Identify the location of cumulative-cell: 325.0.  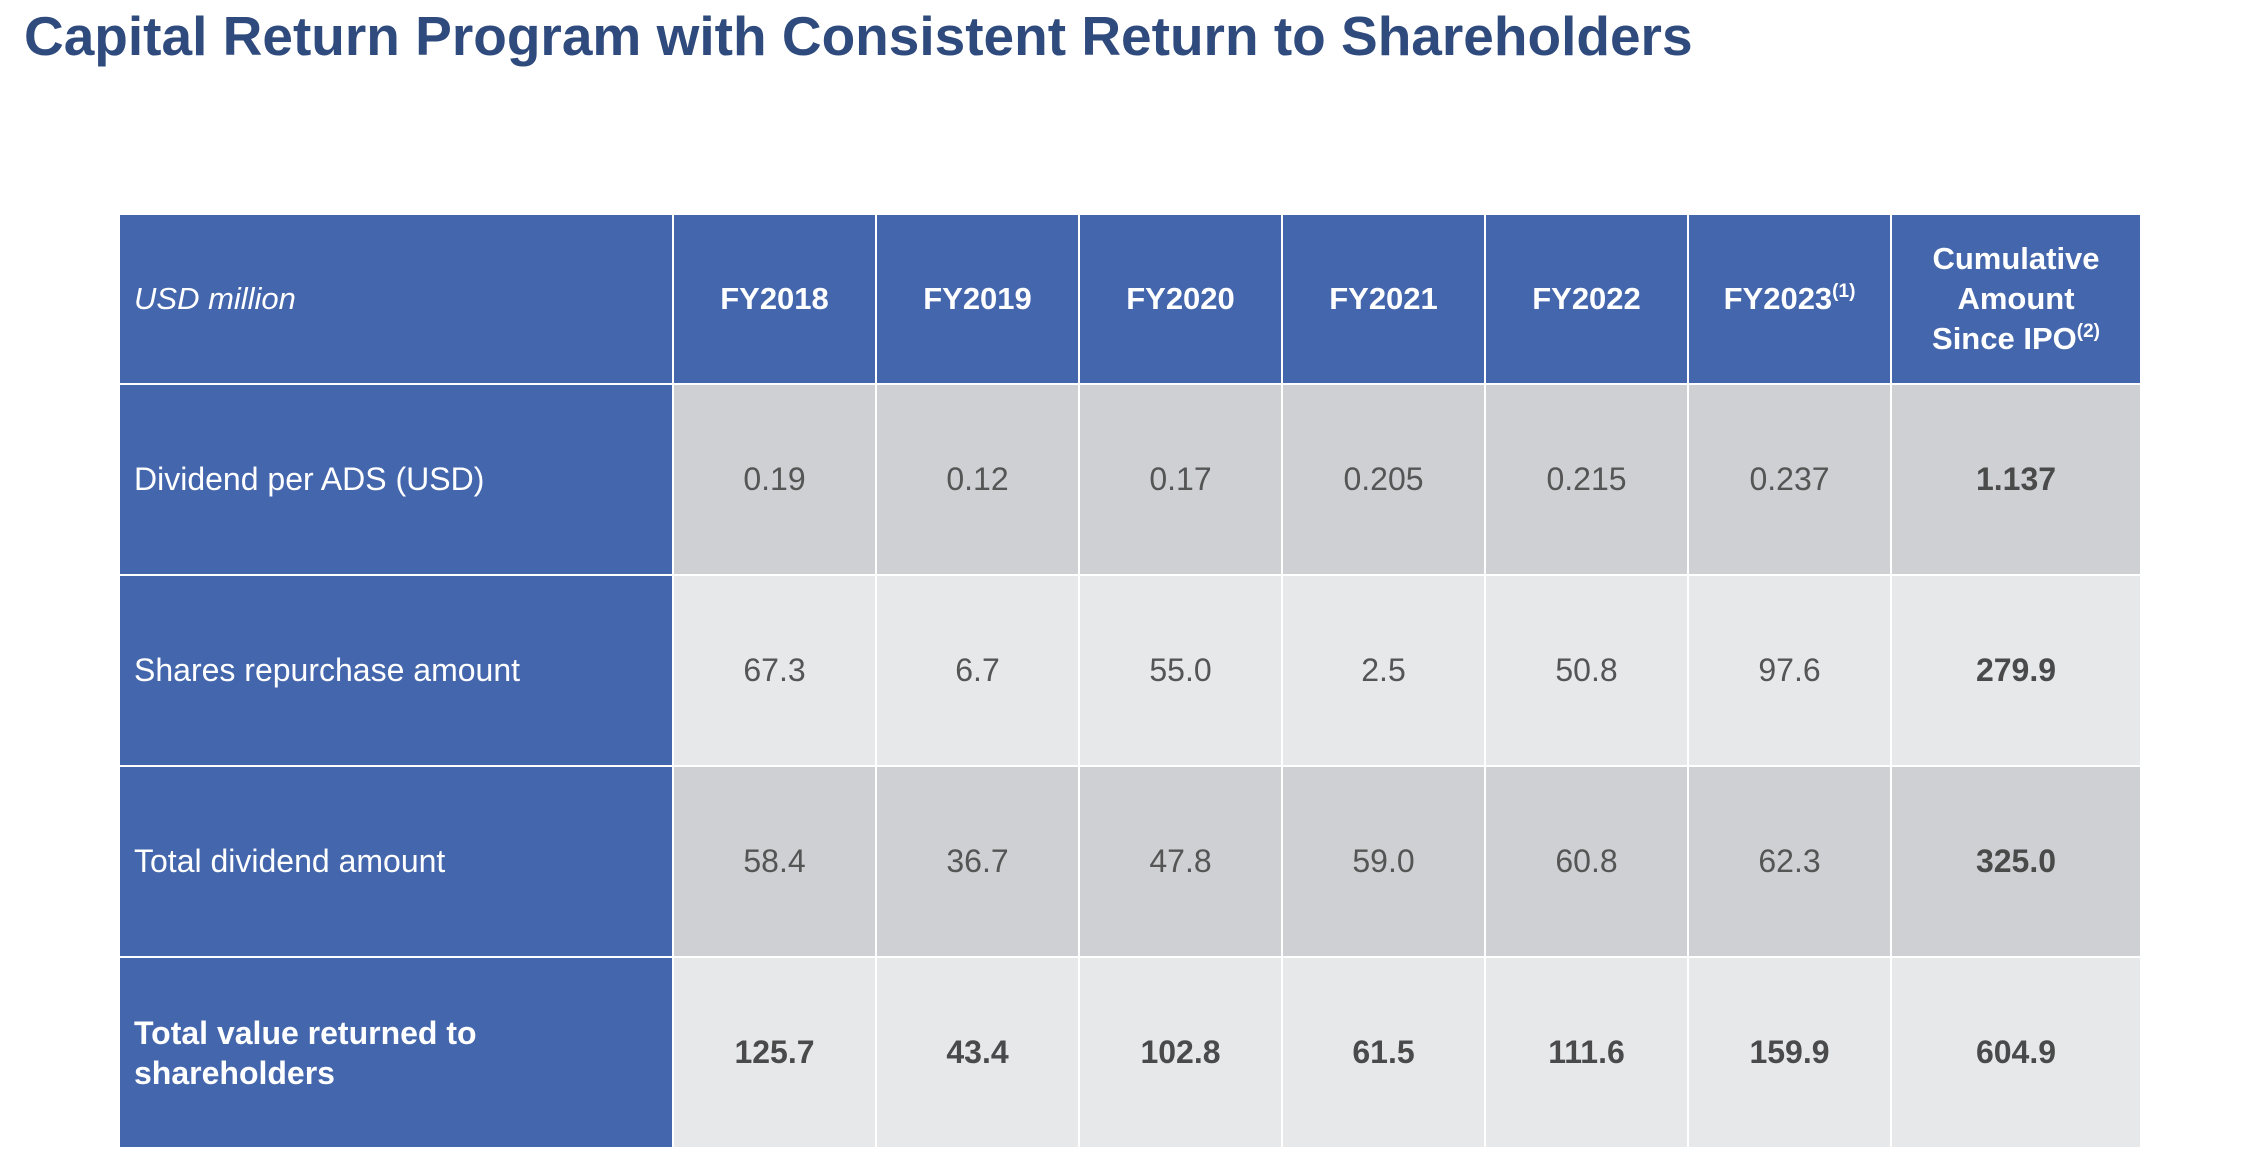
(2016, 861).